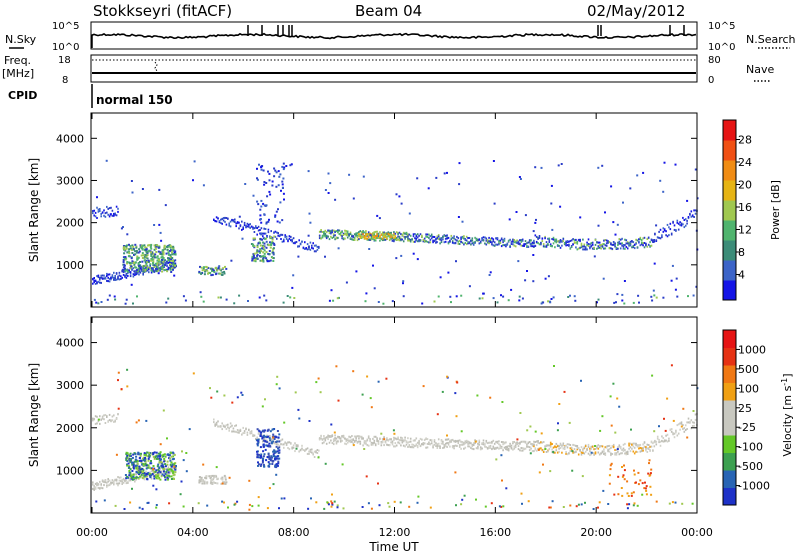 The width and height of the screenshot is (800, 554). Describe the element at coordinates (395, 532) in the screenshot. I see `x-tick-label: 12:00` at that location.